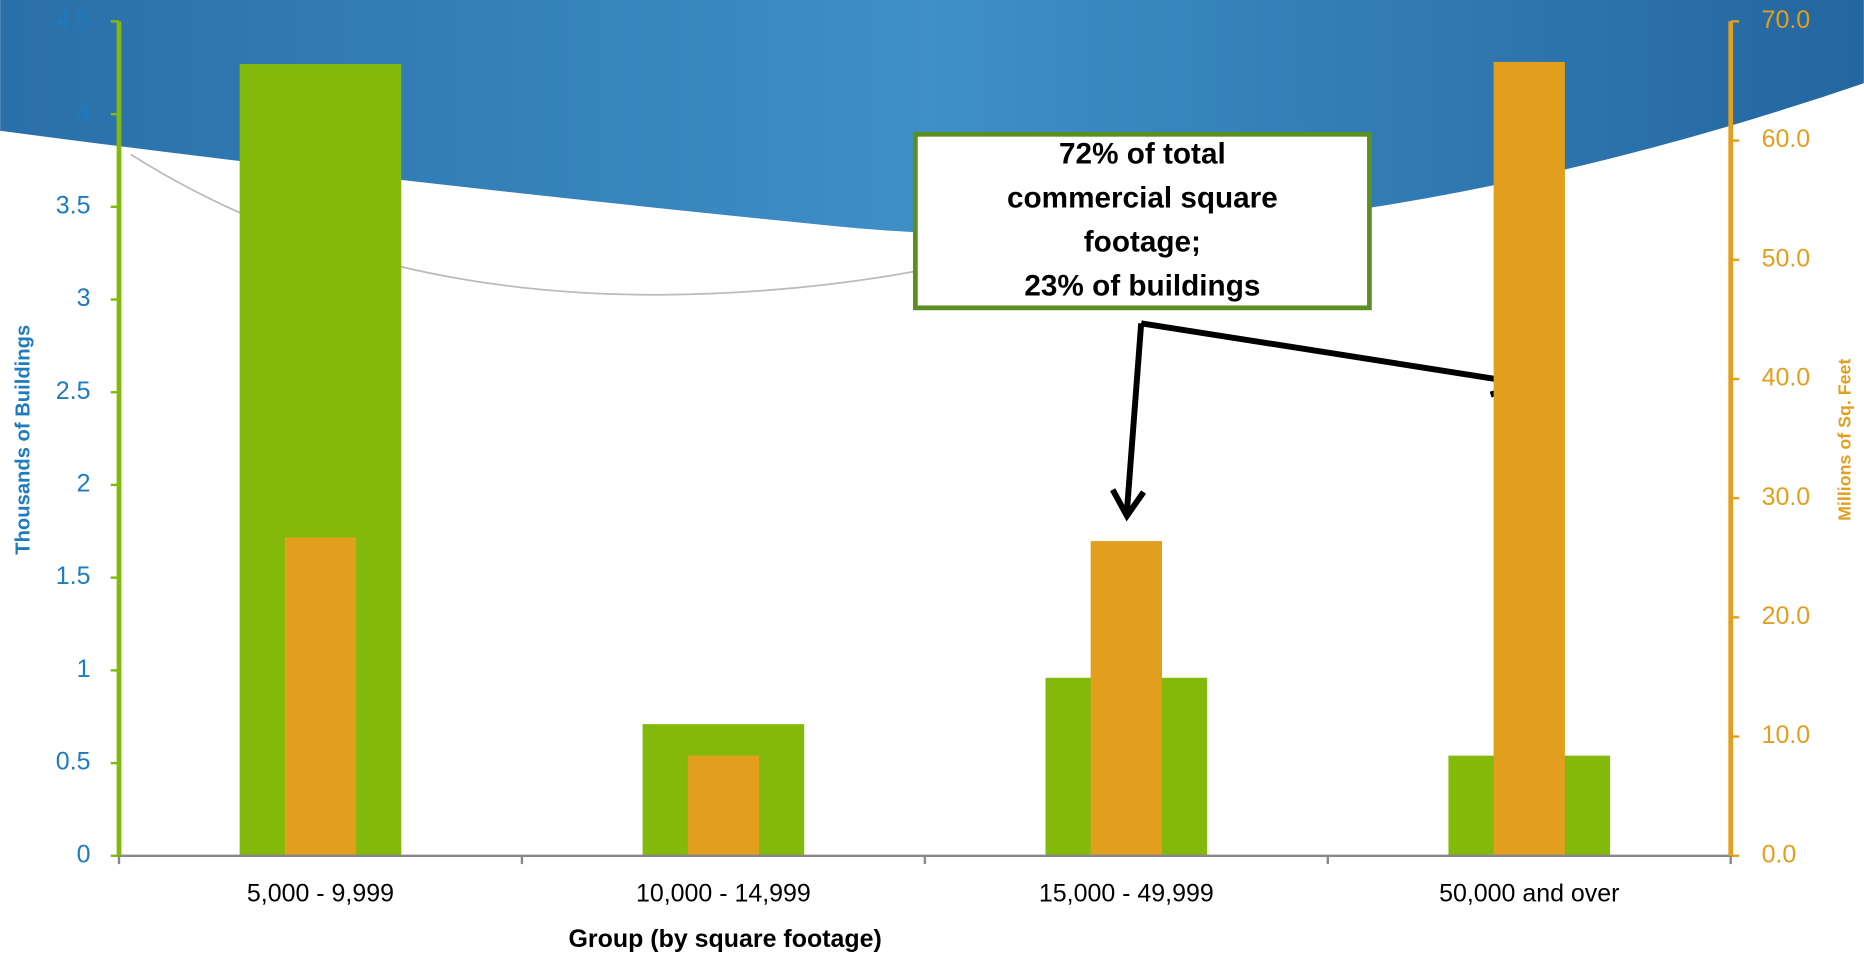 The width and height of the screenshot is (1864, 958). I want to click on y2-tick-label: 30.0, so click(1786, 497).